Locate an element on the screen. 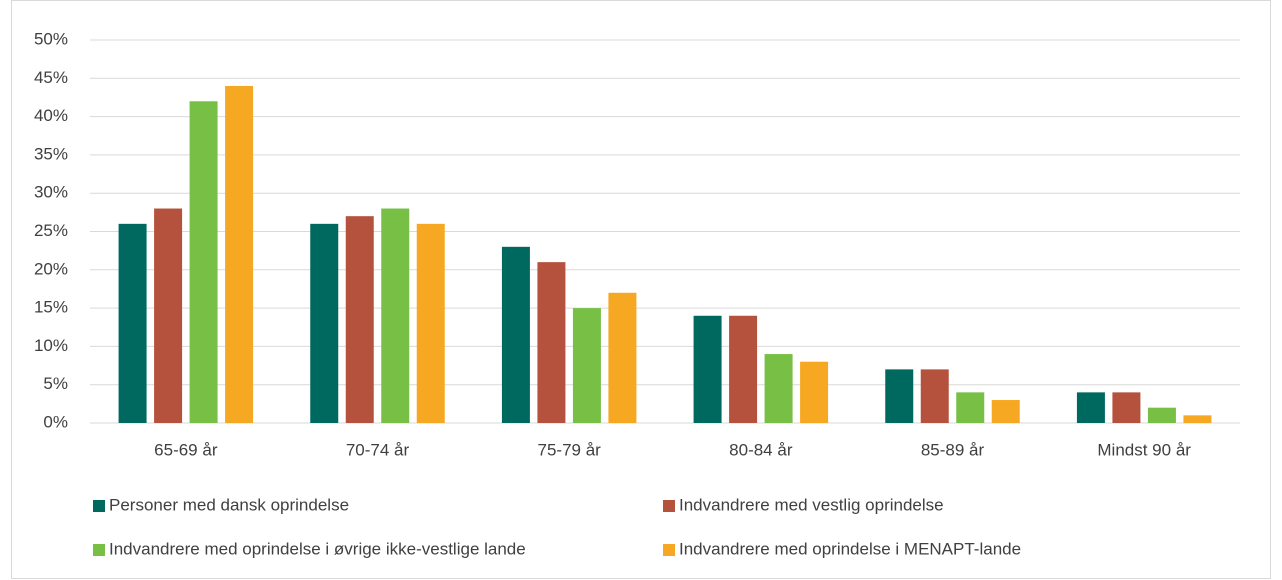 This screenshot has width=1282, height=580. y-tick-label: 5% is located at coordinates (55, 383).